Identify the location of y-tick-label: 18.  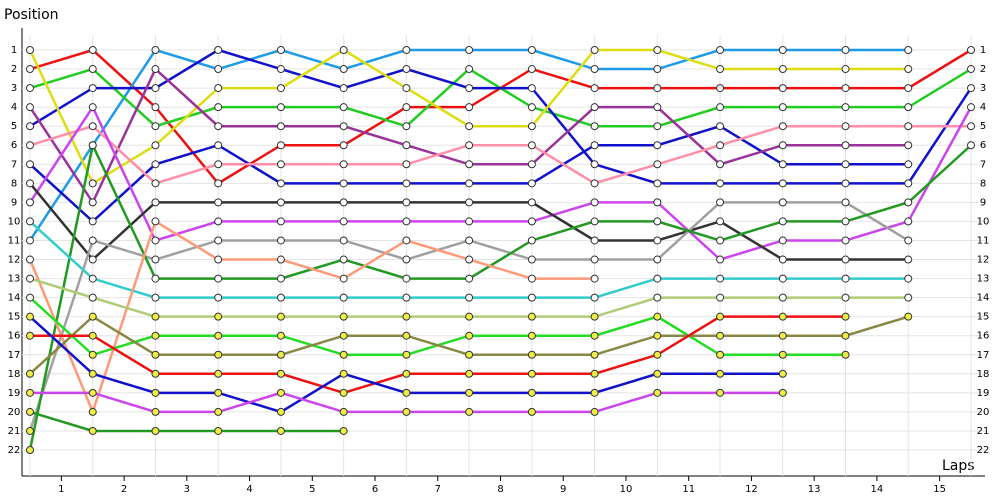
(14, 374).